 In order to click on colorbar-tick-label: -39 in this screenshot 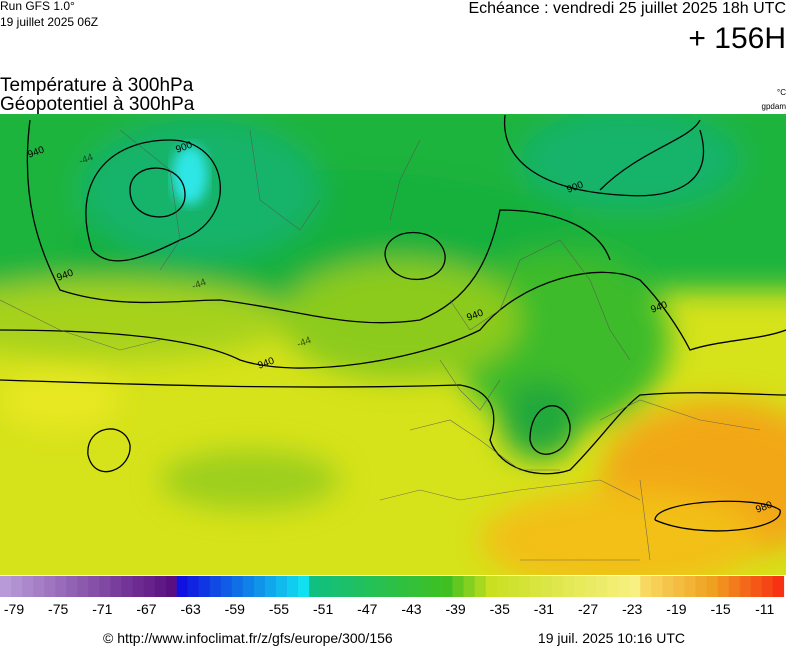, I will do `click(455, 609)`.